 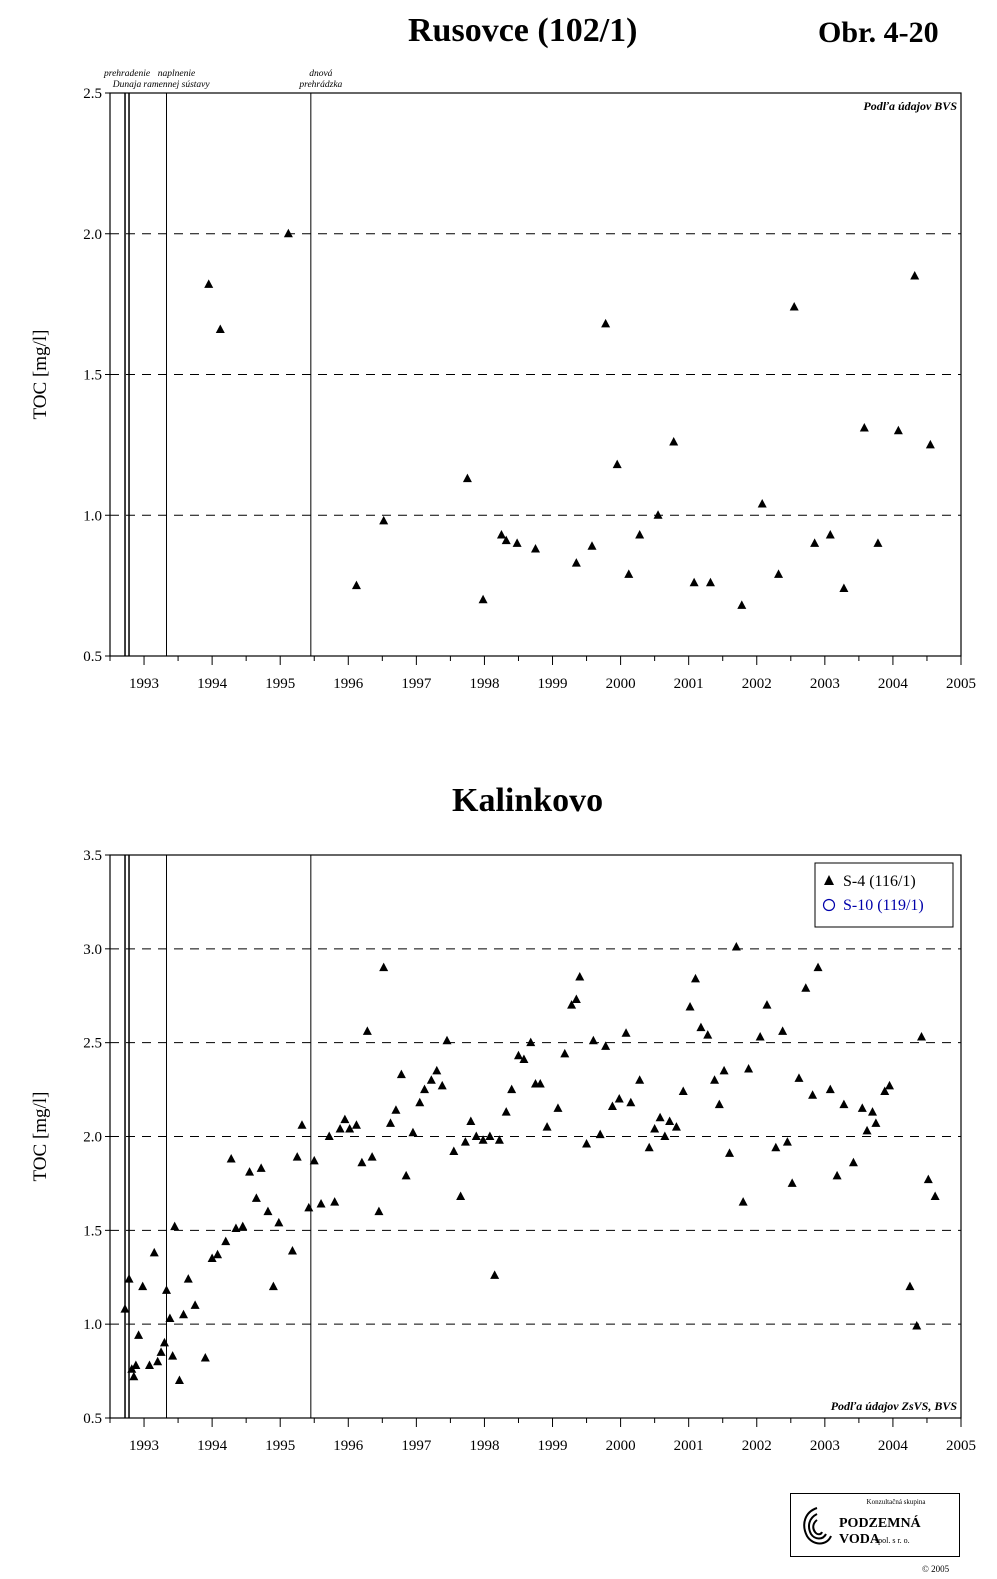 What do you see at coordinates (92, 1044) in the screenshot?
I see `chart-1-y-tick-label: 2.5` at bounding box center [92, 1044].